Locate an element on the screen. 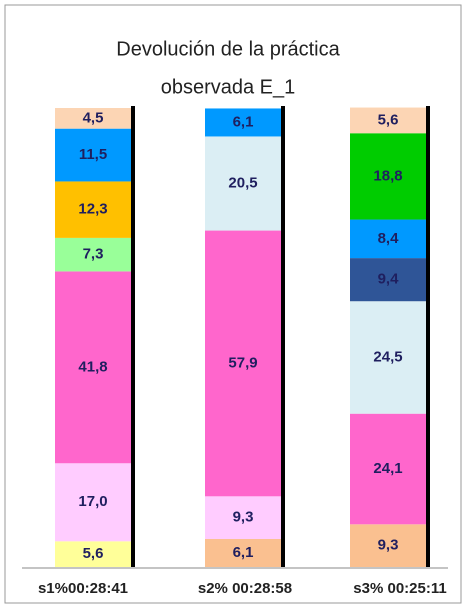 This screenshot has width=467, height=613. x-tick-label: s3% 00:25:11 is located at coordinates (399, 588).